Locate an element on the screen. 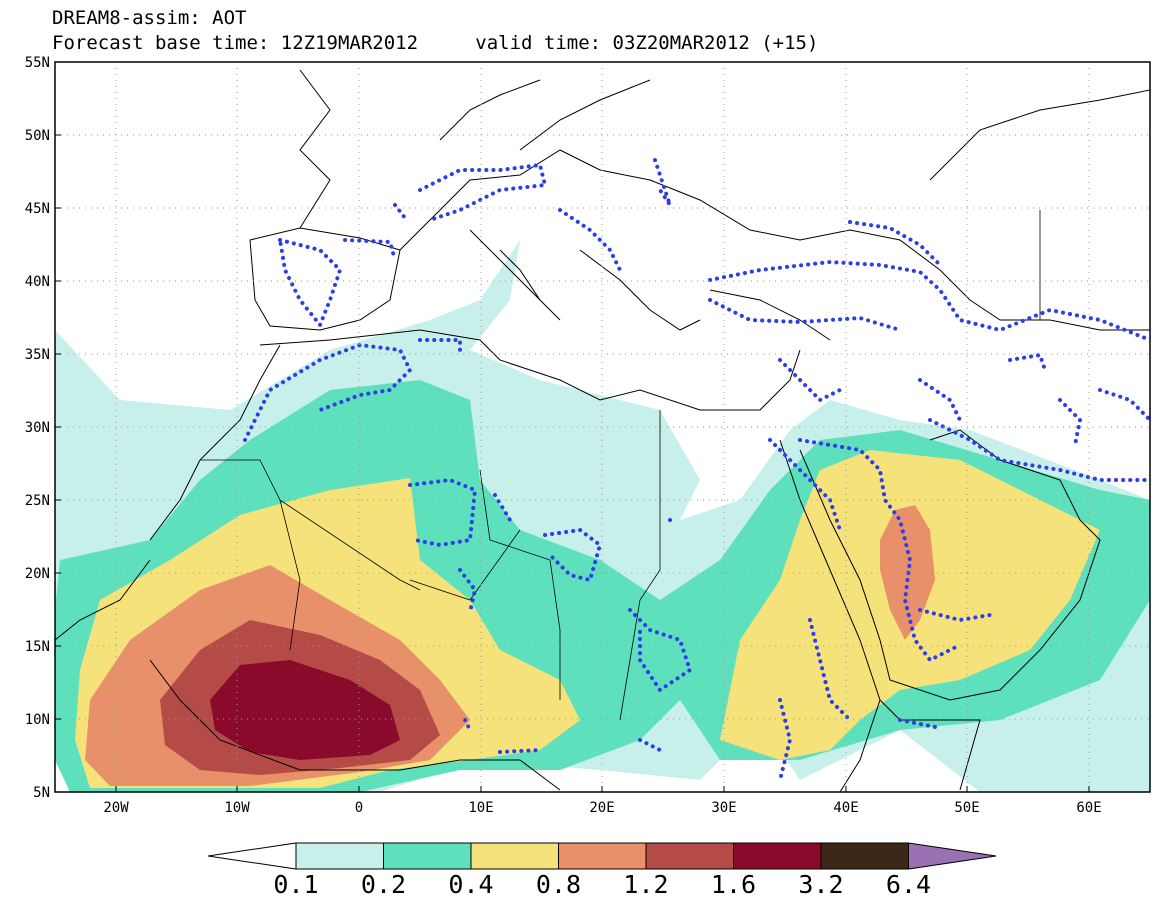 The image size is (1165, 905). lat-label: 40N is located at coordinates (37, 282).